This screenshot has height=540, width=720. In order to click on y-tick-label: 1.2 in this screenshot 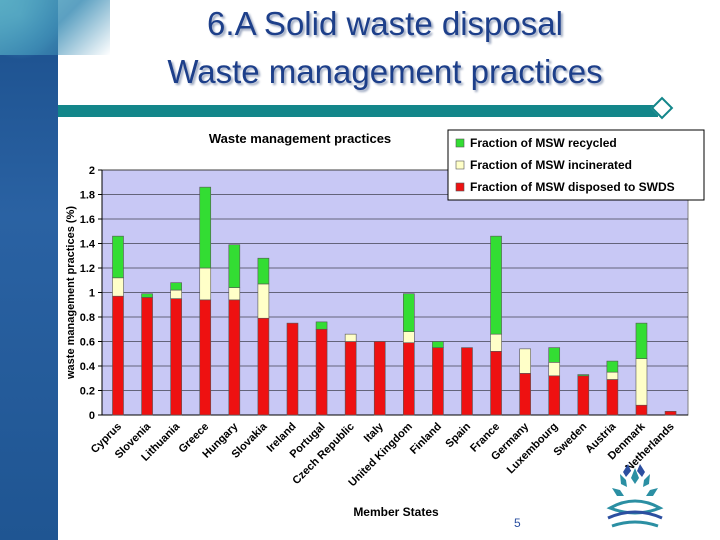, I will do `click(87, 269)`.